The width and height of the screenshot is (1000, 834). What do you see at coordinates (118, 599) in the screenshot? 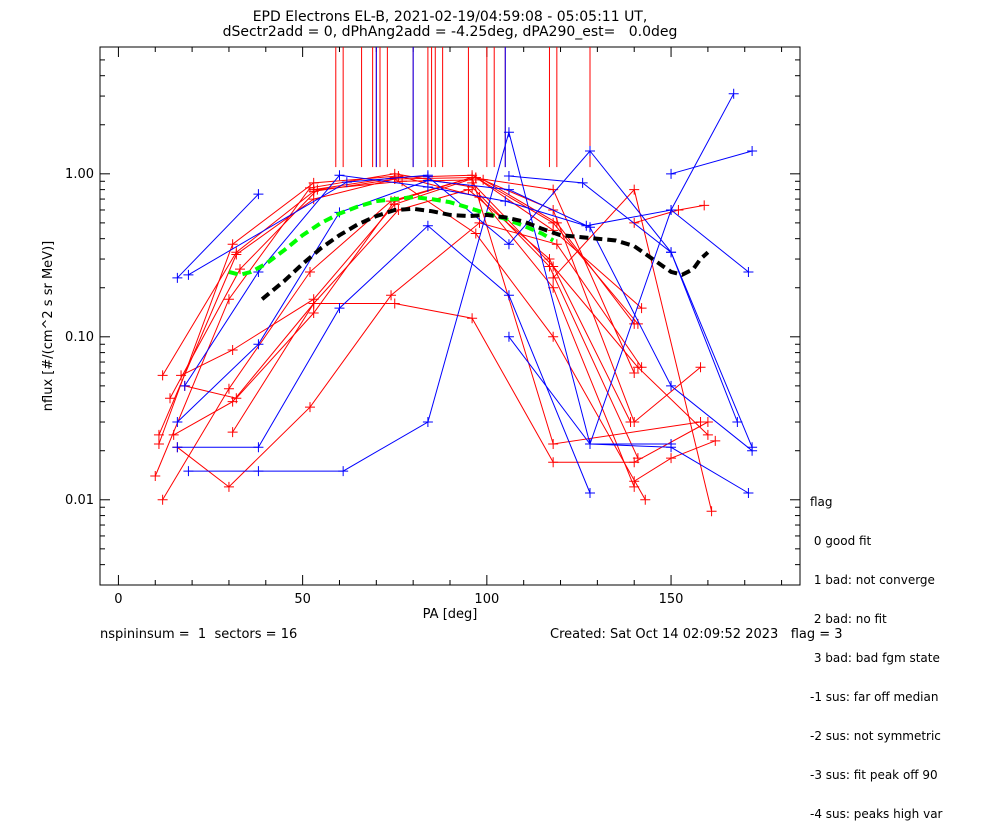
I see `x-tick-label: 0` at bounding box center [118, 599].